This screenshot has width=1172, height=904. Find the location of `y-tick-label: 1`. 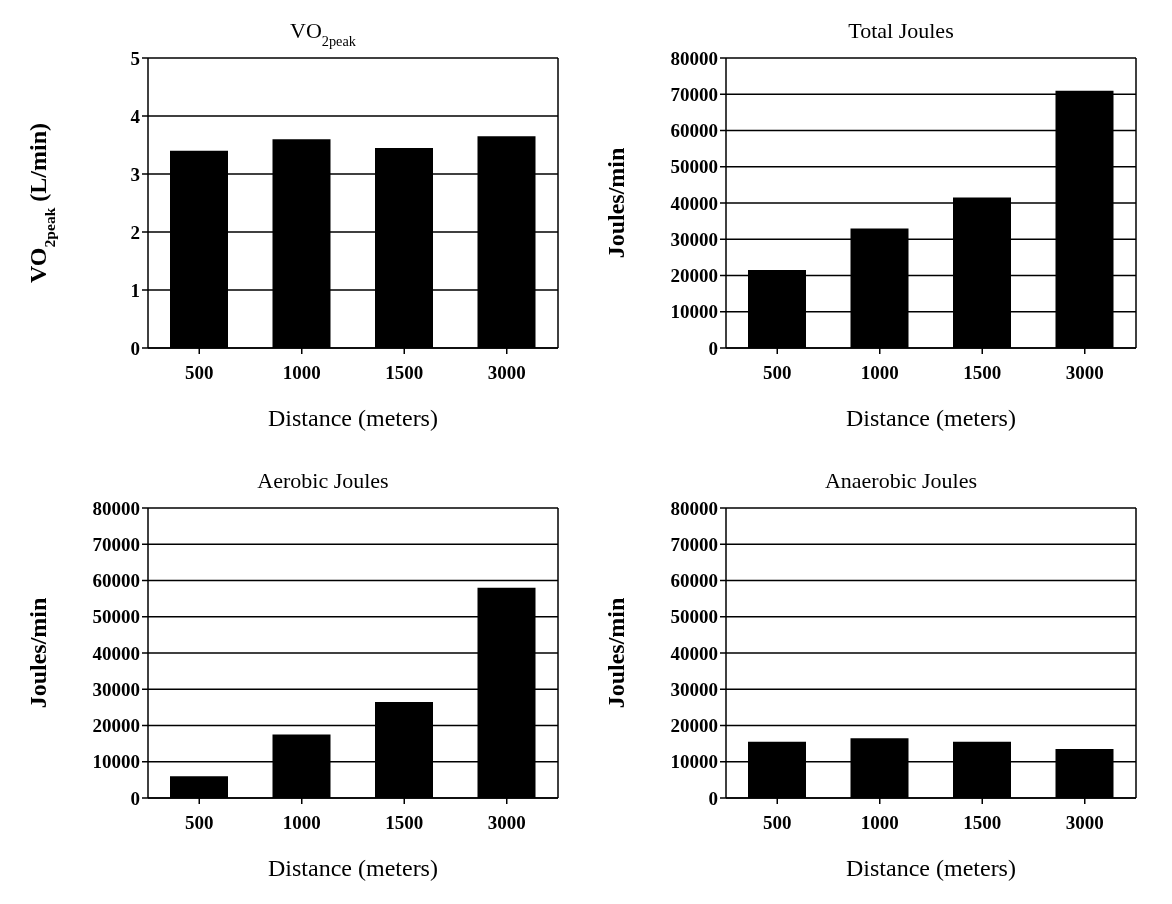

y-tick-label: 1 is located at coordinates (135, 290).